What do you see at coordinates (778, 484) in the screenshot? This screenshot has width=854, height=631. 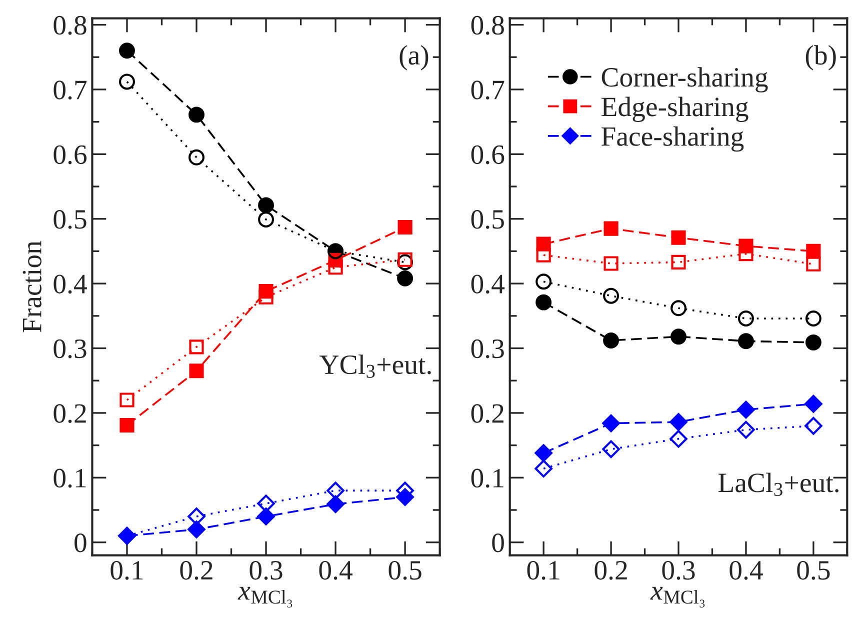 I see `annotation: LaCl$_{3}$+eut.` at bounding box center [778, 484].